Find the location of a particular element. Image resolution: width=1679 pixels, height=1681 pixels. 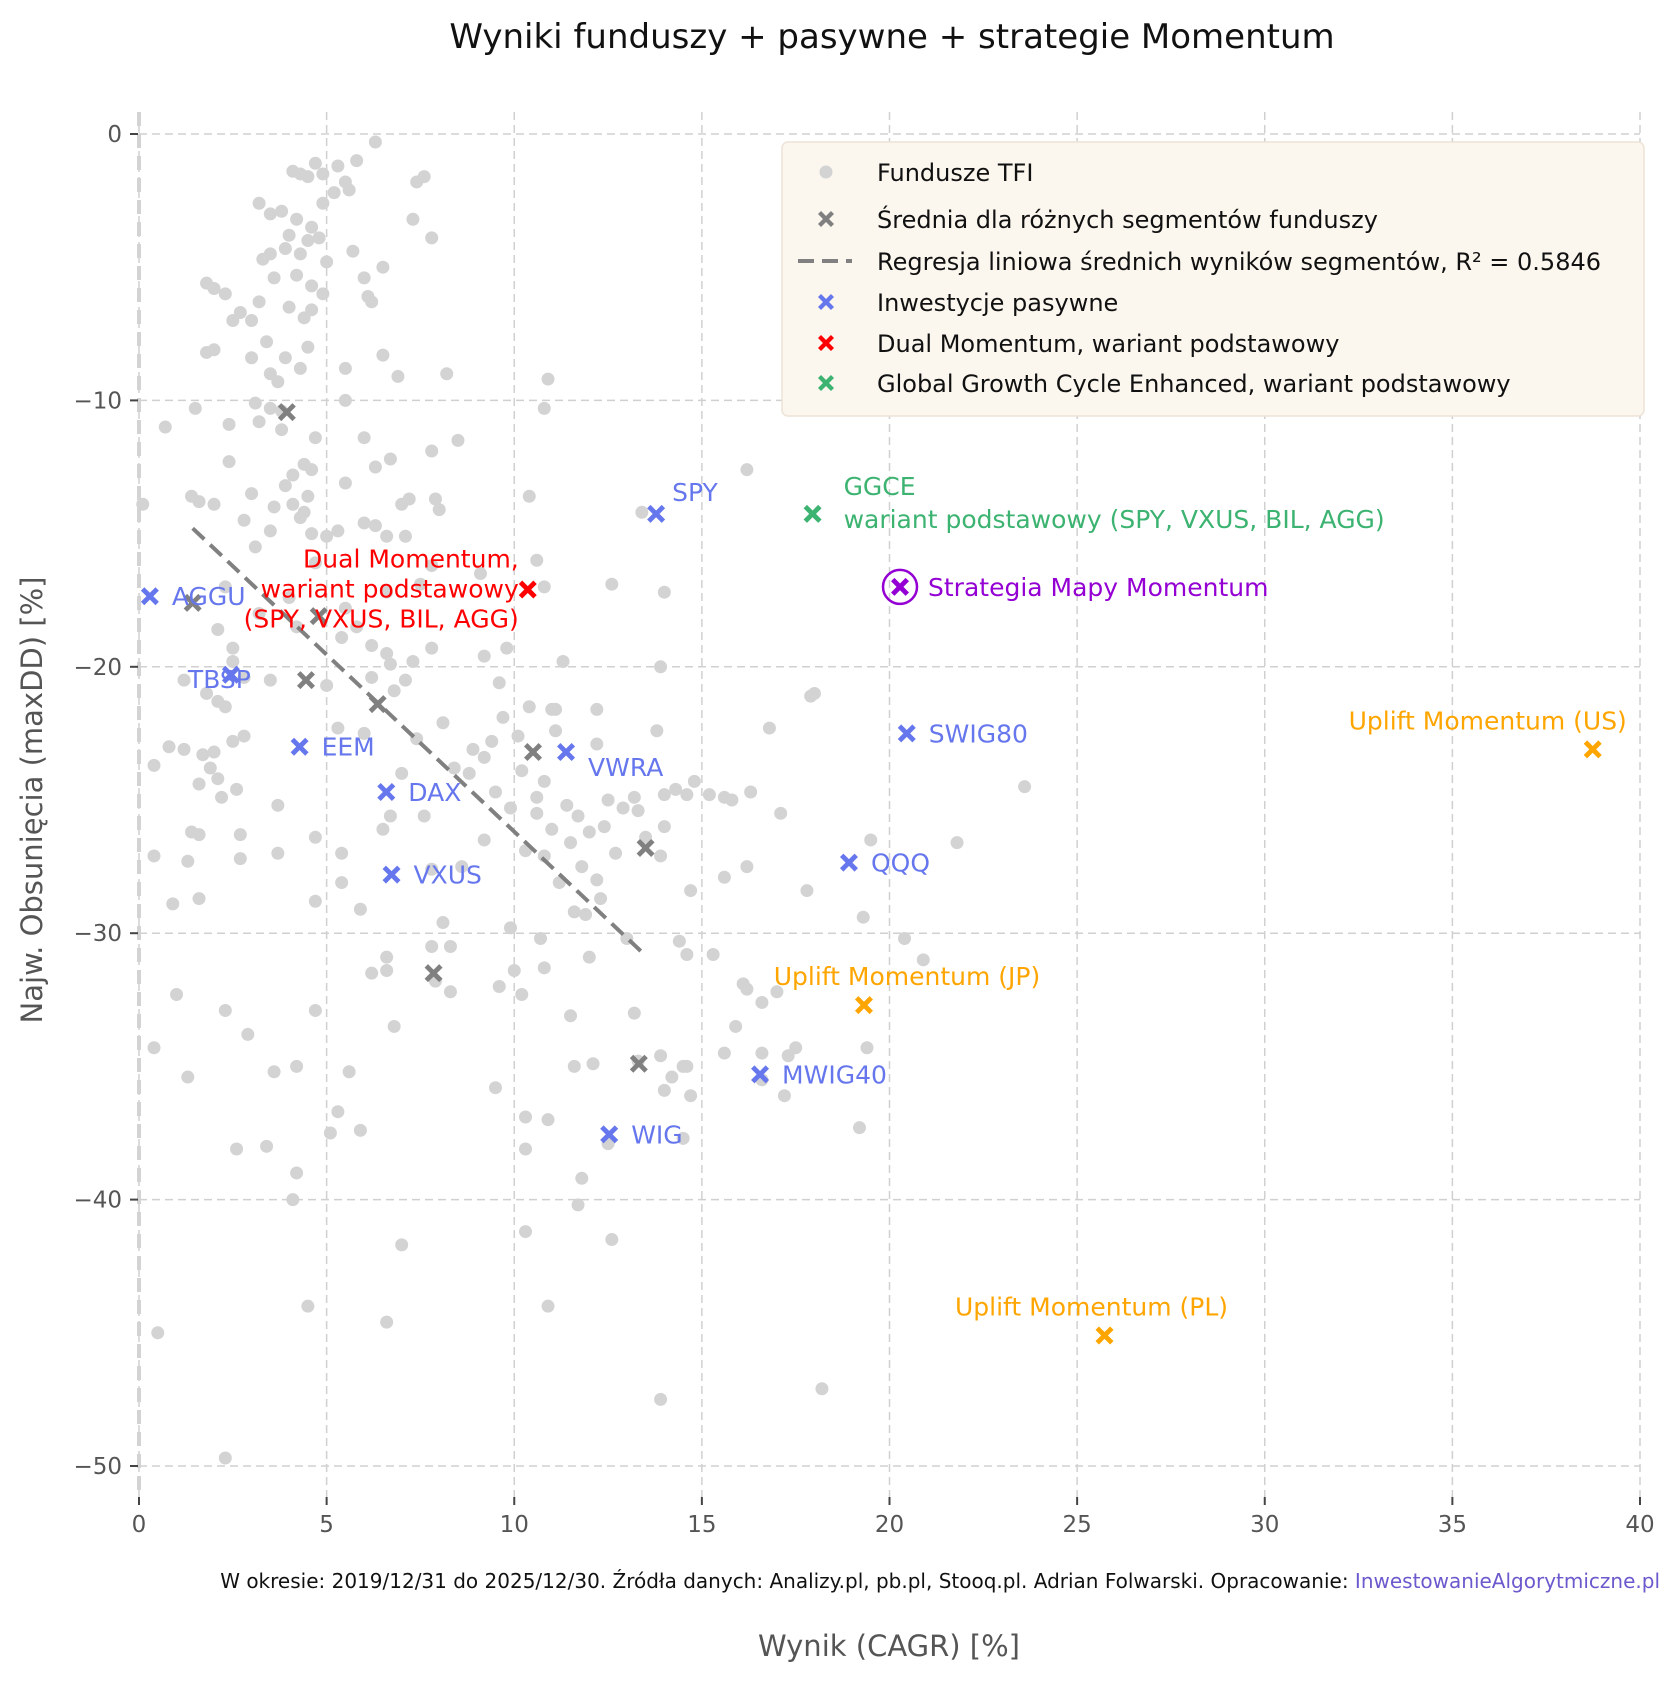

uplift-label: Uplift Momentum (US) is located at coordinates (1488, 720).